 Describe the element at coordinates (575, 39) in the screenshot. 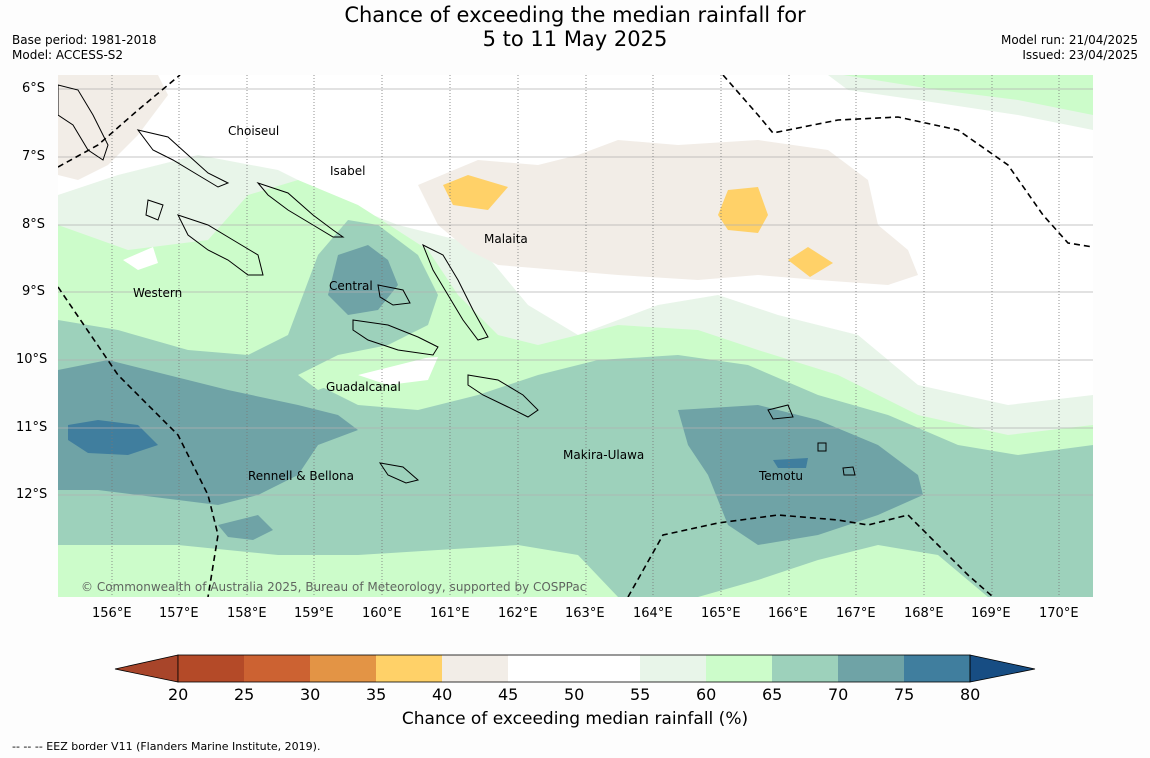

I see `map-title-line2: 5 to 11 May 2025` at that location.